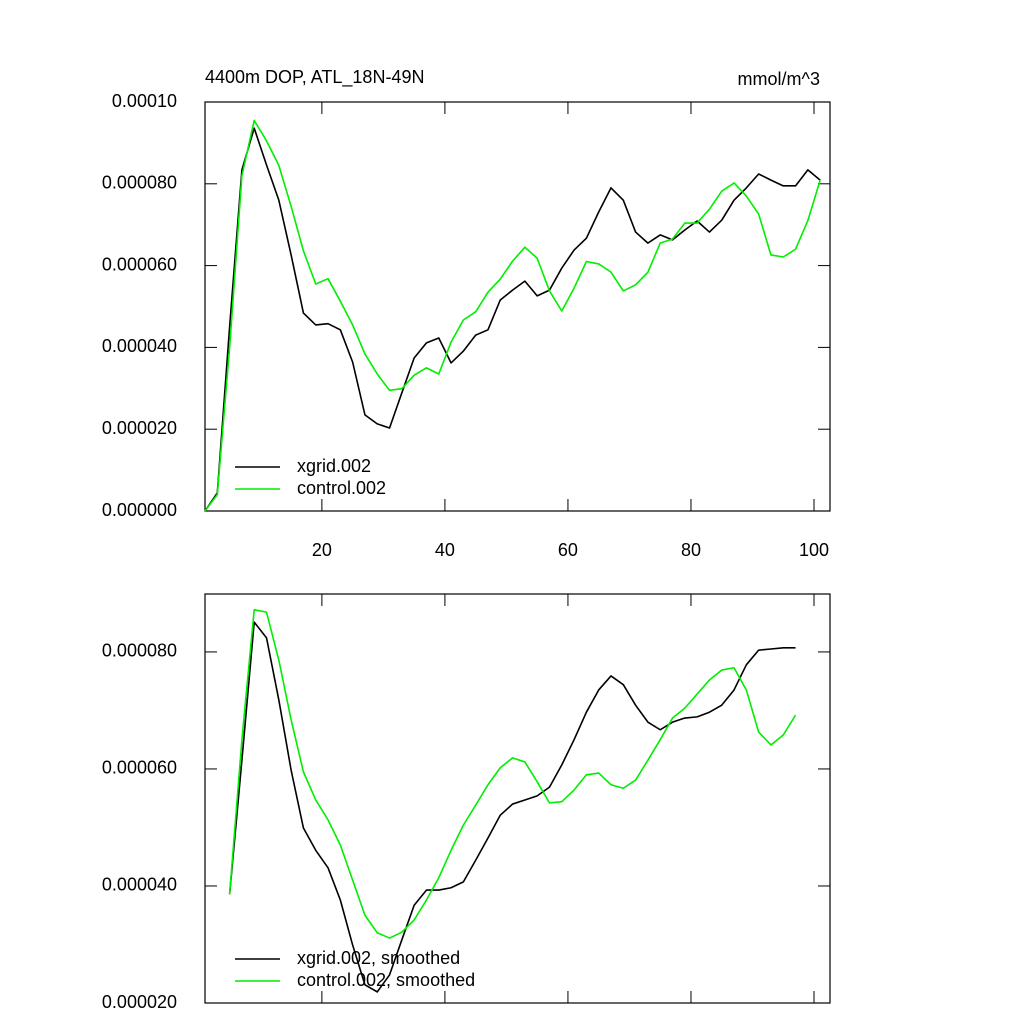  What do you see at coordinates (341, 488) in the screenshot?
I see `legend-label: control.002` at bounding box center [341, 488].